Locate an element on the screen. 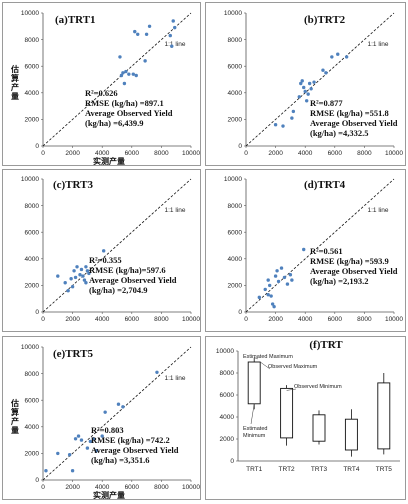  stat-line: (kg/ha) =2,704.9 is located at coordinates (118, 290).